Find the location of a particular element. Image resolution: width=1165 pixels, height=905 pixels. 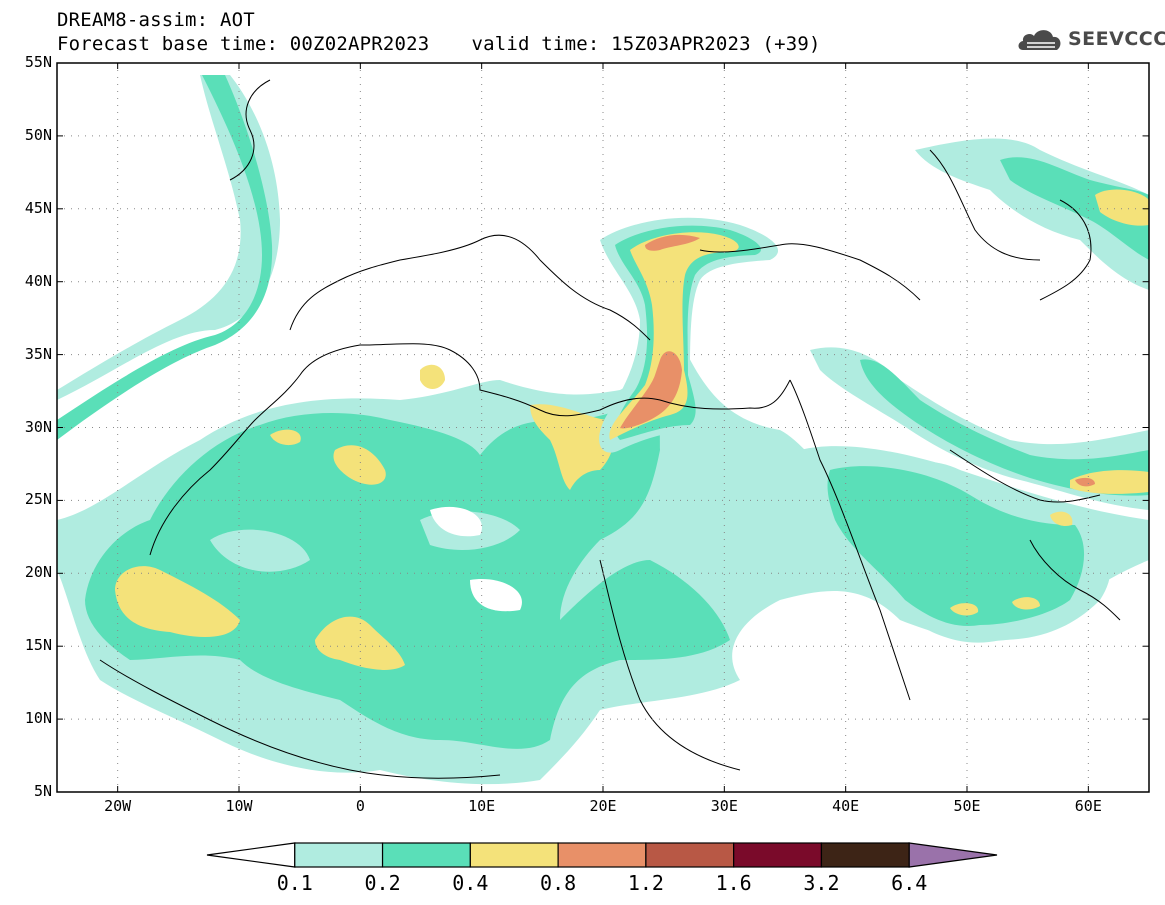

mali-hotspot is located at coordinates (360, 643).